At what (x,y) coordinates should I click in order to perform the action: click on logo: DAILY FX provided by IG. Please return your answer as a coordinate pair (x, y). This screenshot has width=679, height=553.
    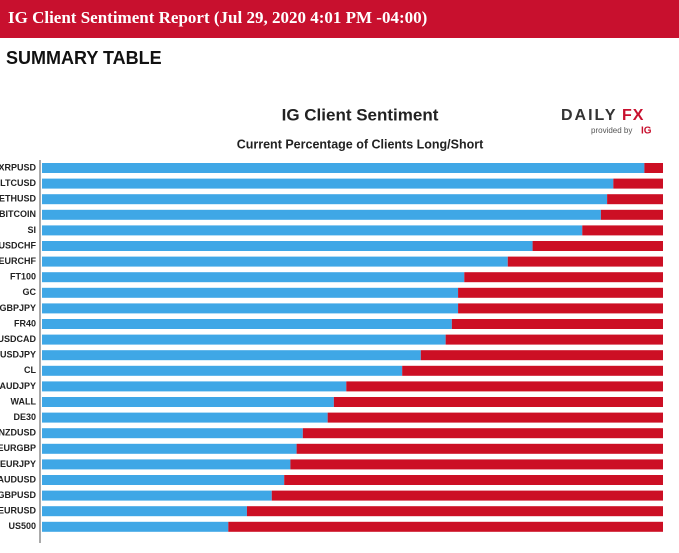
    Looking at the image, I should click on (606, 121).